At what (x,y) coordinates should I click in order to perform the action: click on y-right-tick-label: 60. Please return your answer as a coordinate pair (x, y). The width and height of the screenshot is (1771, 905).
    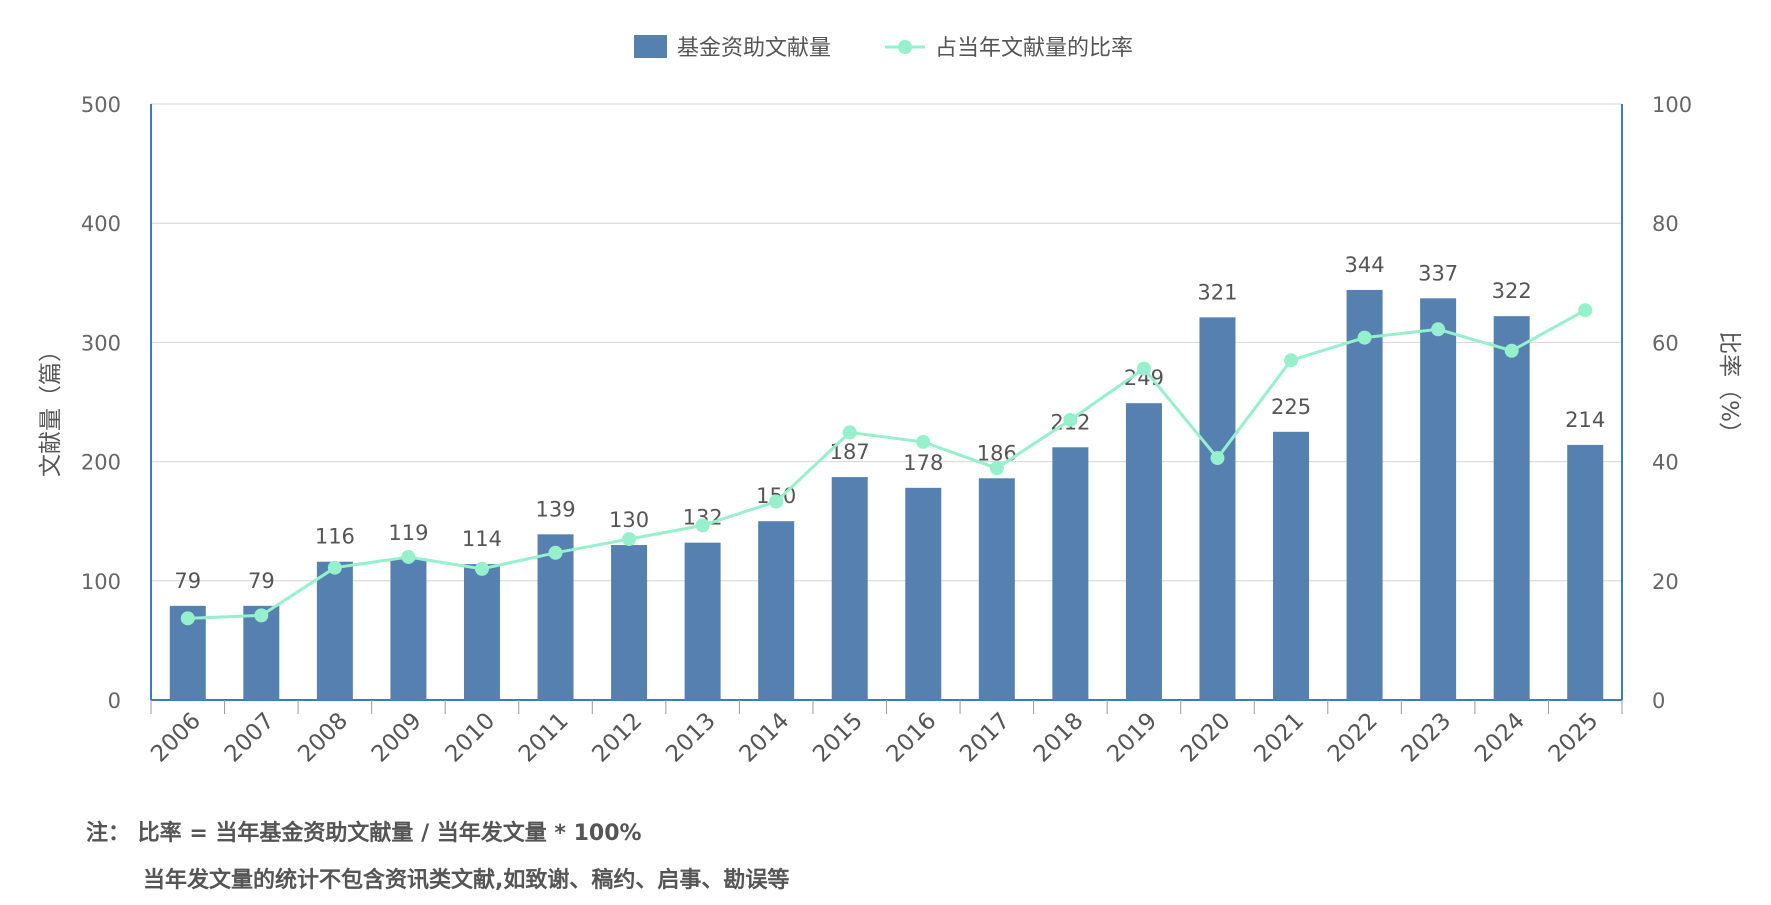
    Looking at the image, I should click on (1665, 343).